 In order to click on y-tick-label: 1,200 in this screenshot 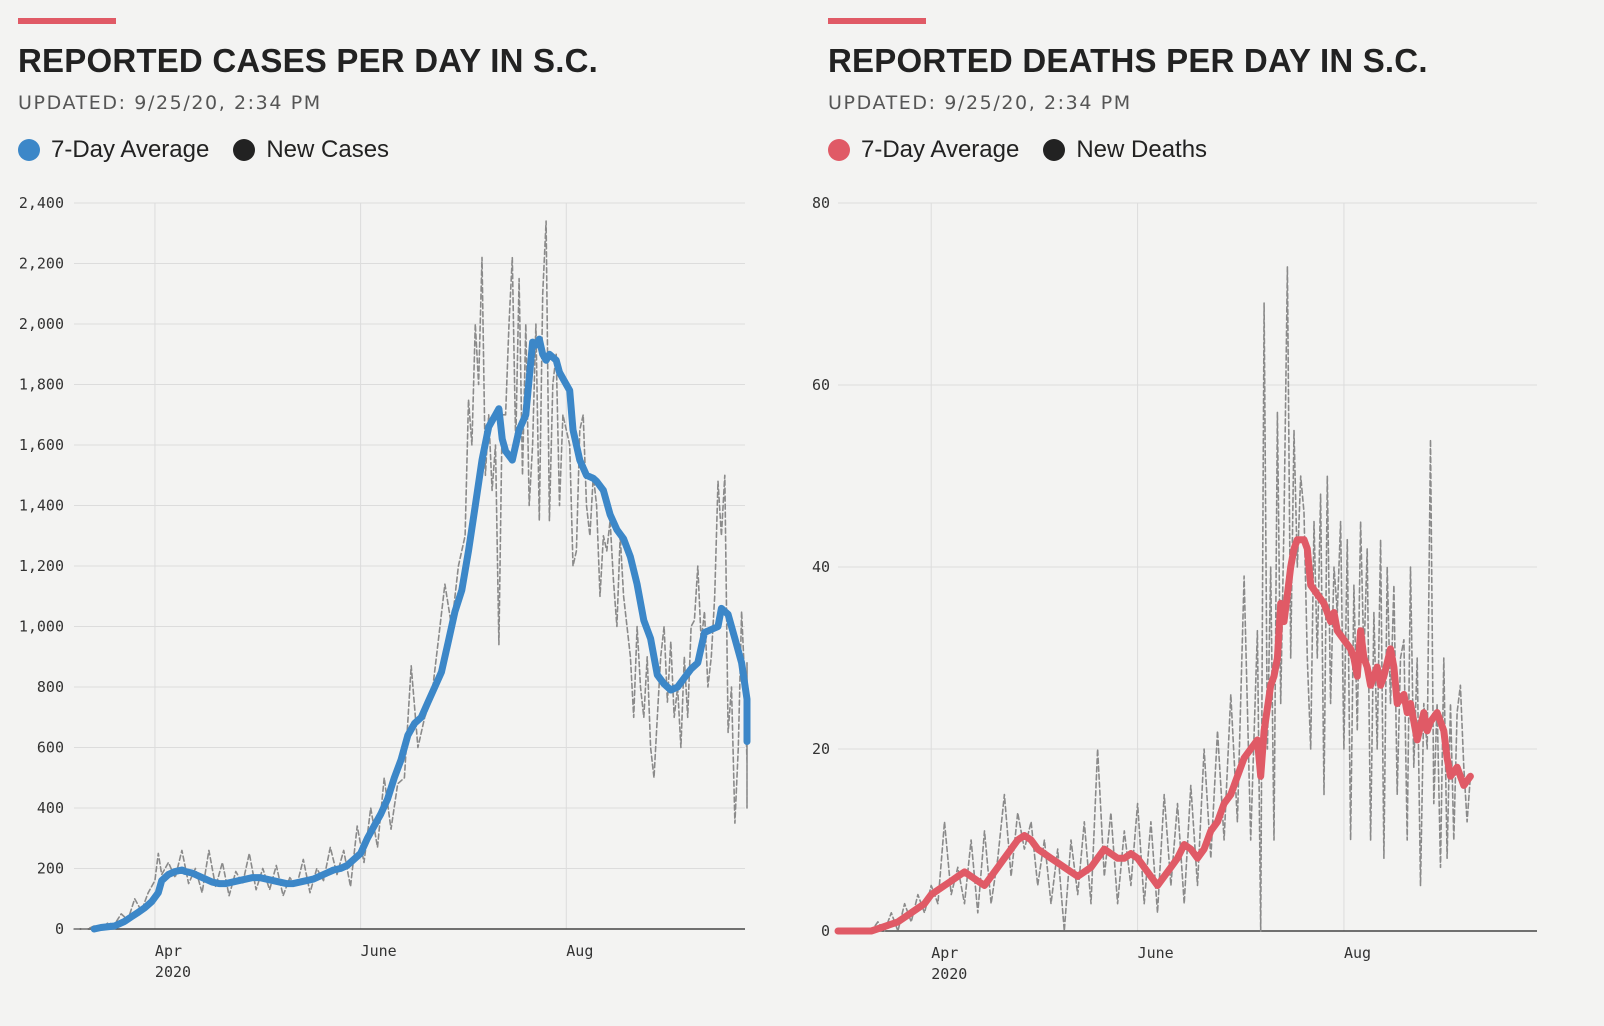, I will do `click(41, 566)`.